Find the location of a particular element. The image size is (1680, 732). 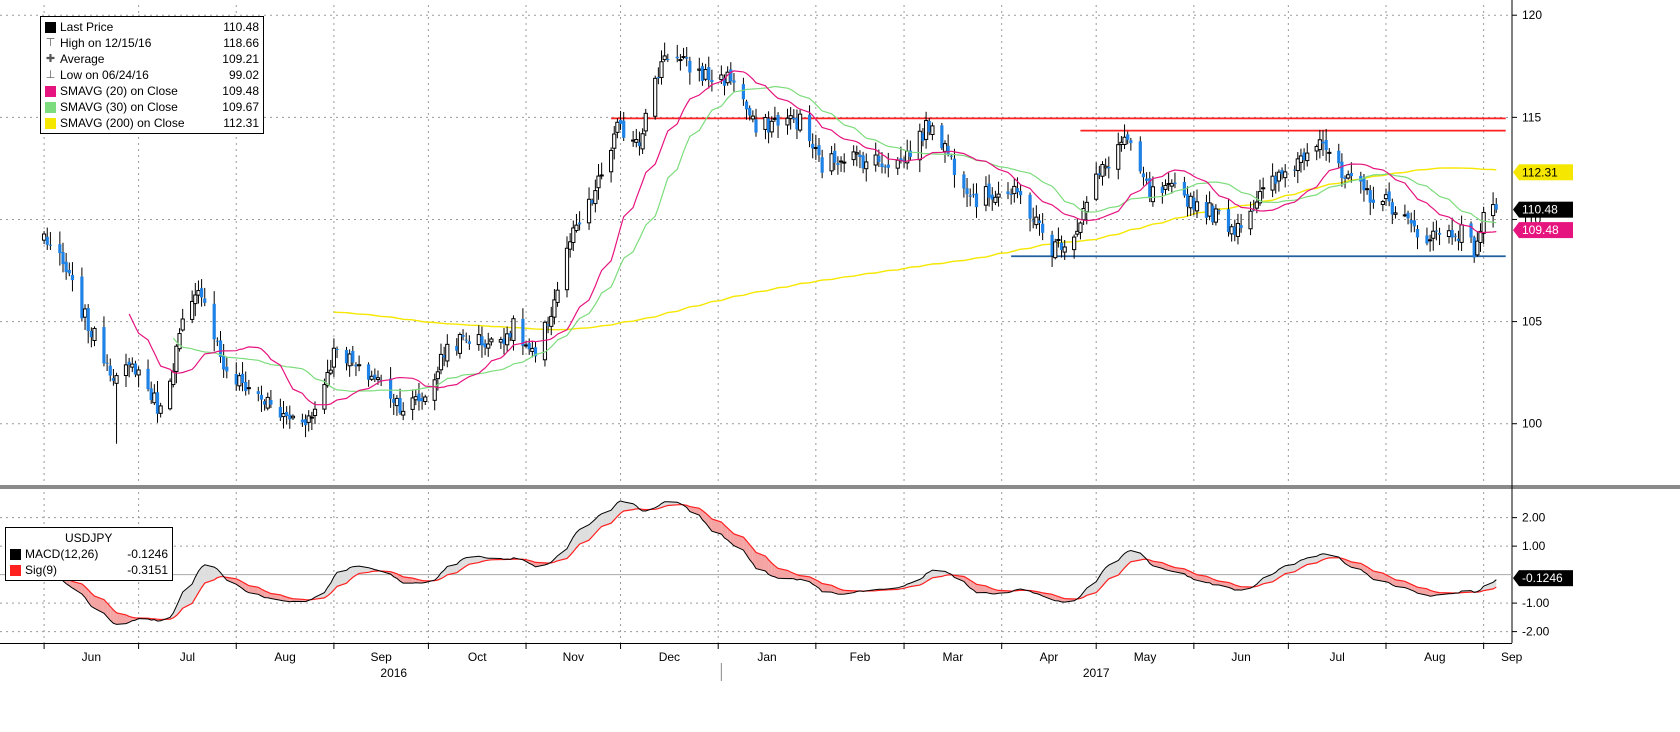

macd-legend-title: USDJPY is located at coordinates (89, 538).